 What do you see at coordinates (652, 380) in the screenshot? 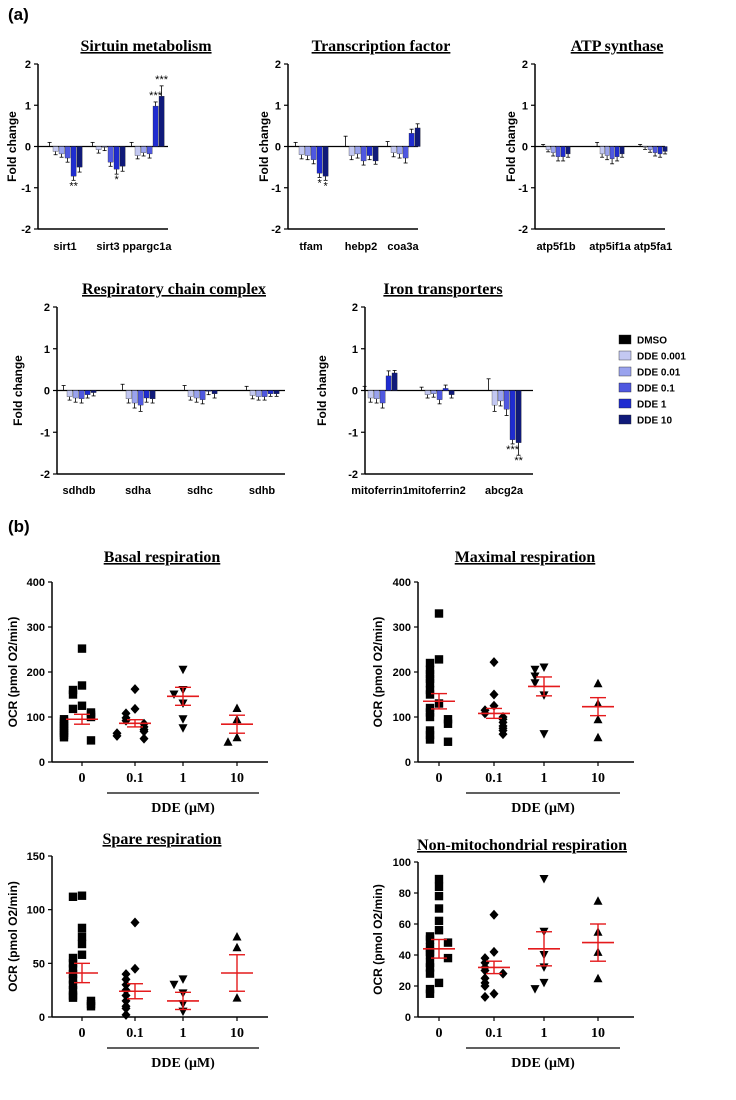
I see `legend: DMSO DDE 0.001 DDE 0.01 DDE 0.1 DDE 1 DDE 10` at bounding box center [652, 380].